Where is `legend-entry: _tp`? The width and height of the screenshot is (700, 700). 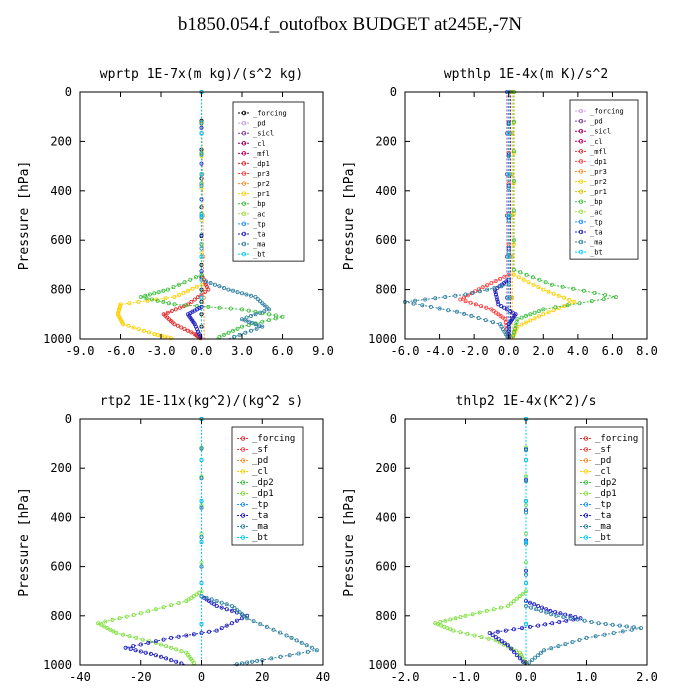
legend-entry: _tp is located at coordinates (259, 224).